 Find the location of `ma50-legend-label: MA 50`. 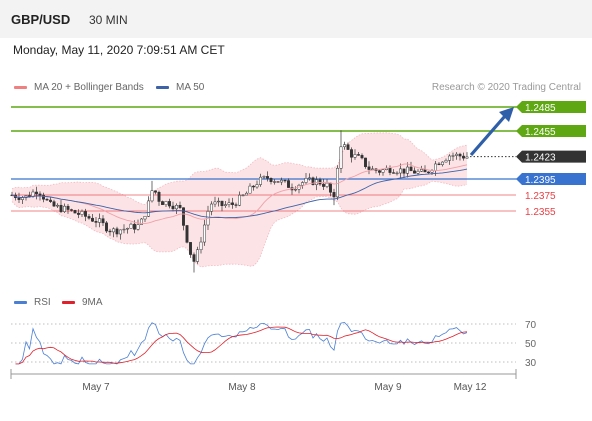

ma50-legend-label: MA 50 is located at coordinates (190, 87).